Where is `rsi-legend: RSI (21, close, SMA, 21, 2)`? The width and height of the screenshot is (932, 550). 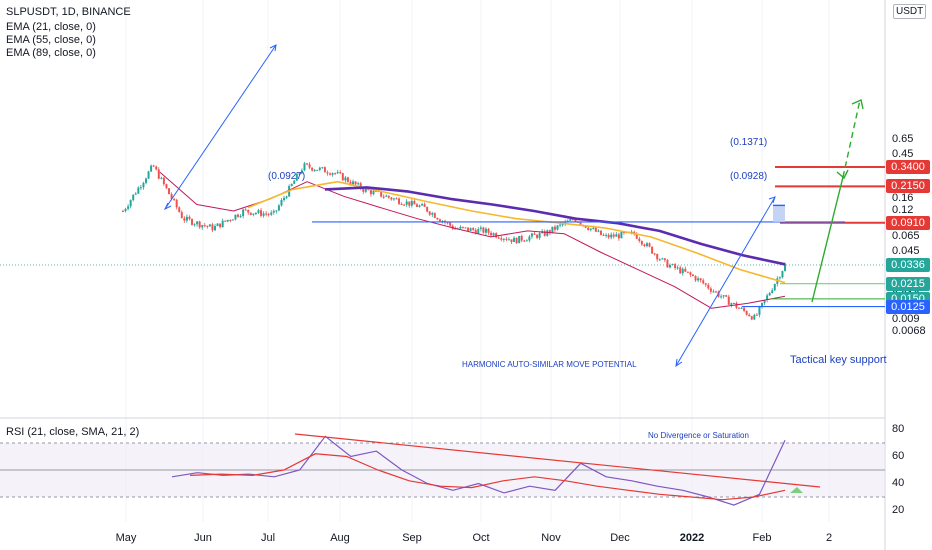 rsi-legend: RSI (21, close, SMA, 21, 2) is located at coordinates (73, 432).